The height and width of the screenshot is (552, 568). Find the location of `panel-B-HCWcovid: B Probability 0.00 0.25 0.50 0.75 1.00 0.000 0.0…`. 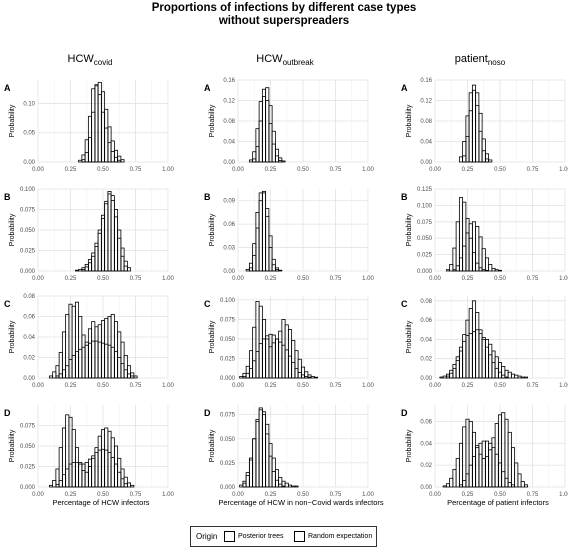

panel-B-HCWcovid: B Probability 0.00 0.25 0.50 0.75 1.00 0.000 0.0… is located at coordinates (89, 234).